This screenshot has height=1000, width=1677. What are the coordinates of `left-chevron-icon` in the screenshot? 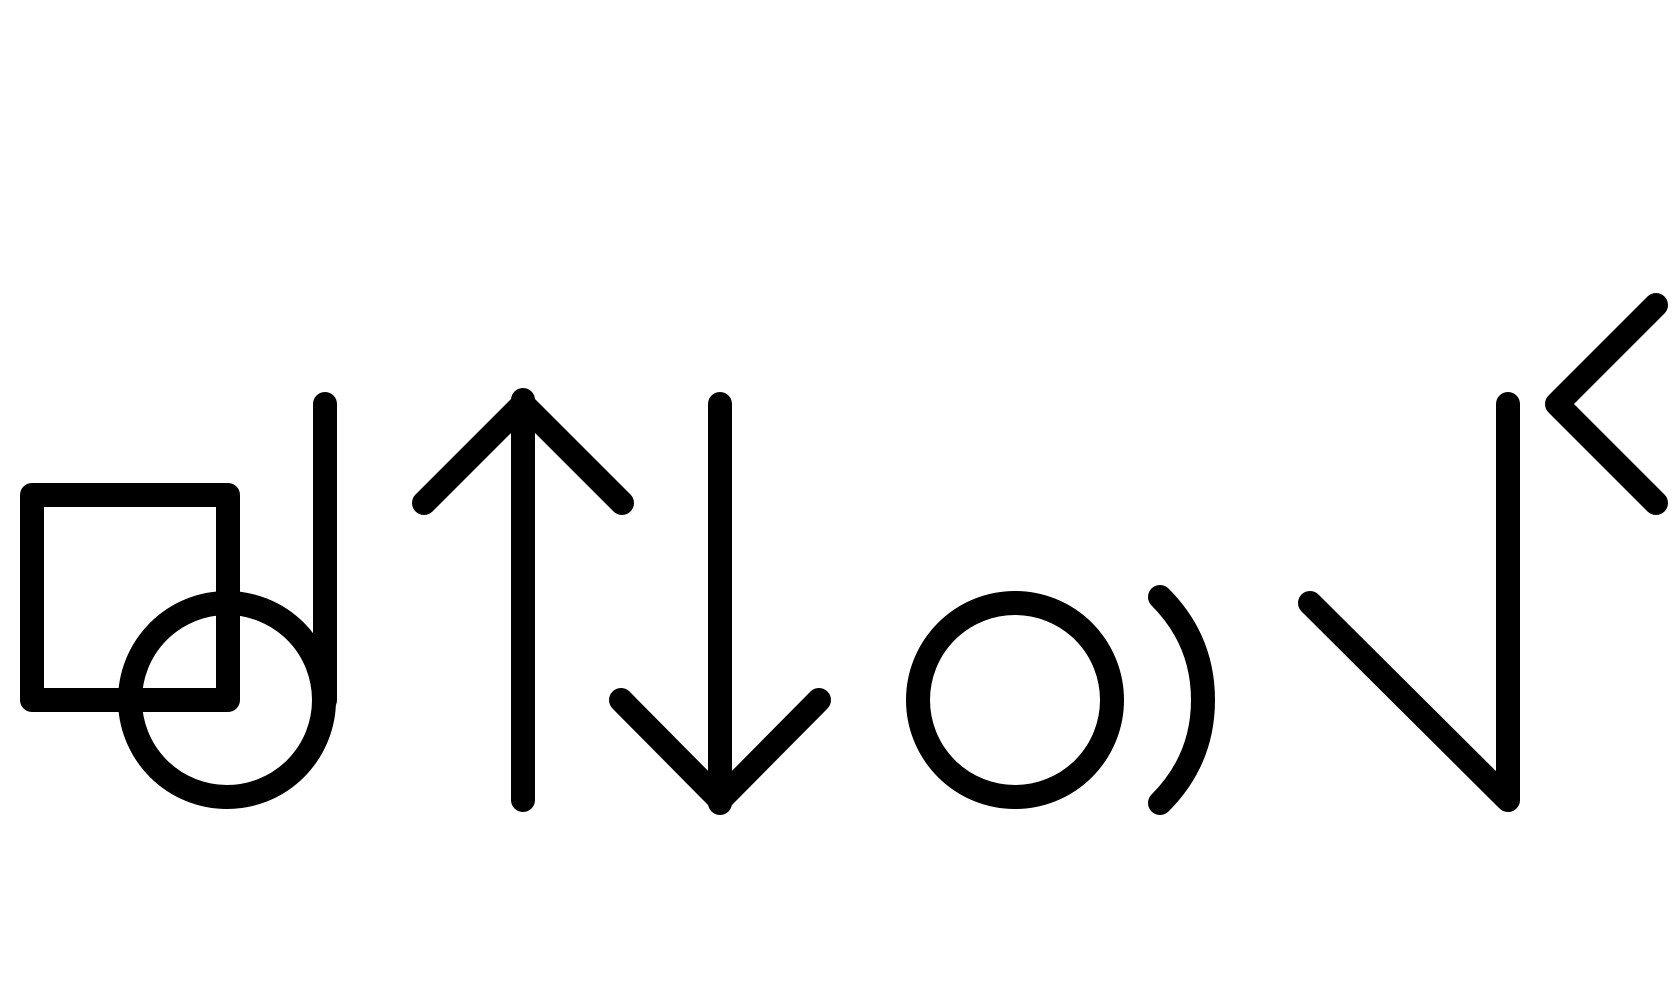 It's located at (1606, 404).